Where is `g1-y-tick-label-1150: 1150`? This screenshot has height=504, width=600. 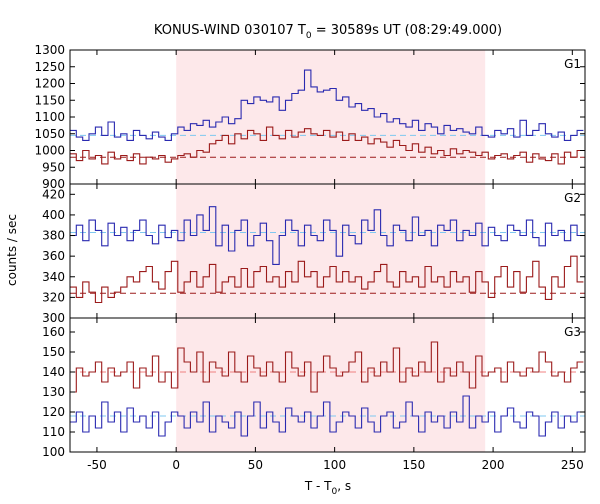
g1-y-tick-label-1150: 1150 is located at coordinates (49, 100).